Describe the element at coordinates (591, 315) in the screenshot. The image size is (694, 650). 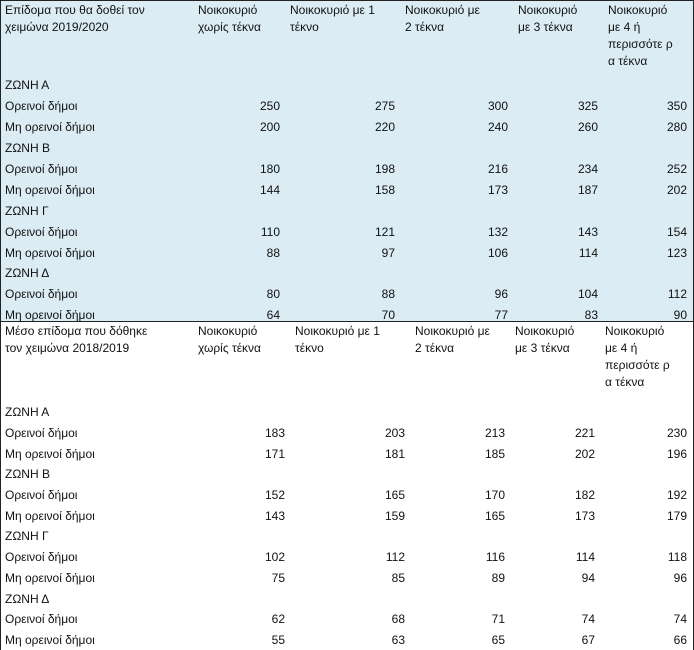
I see `value-cell: 83` at that location.